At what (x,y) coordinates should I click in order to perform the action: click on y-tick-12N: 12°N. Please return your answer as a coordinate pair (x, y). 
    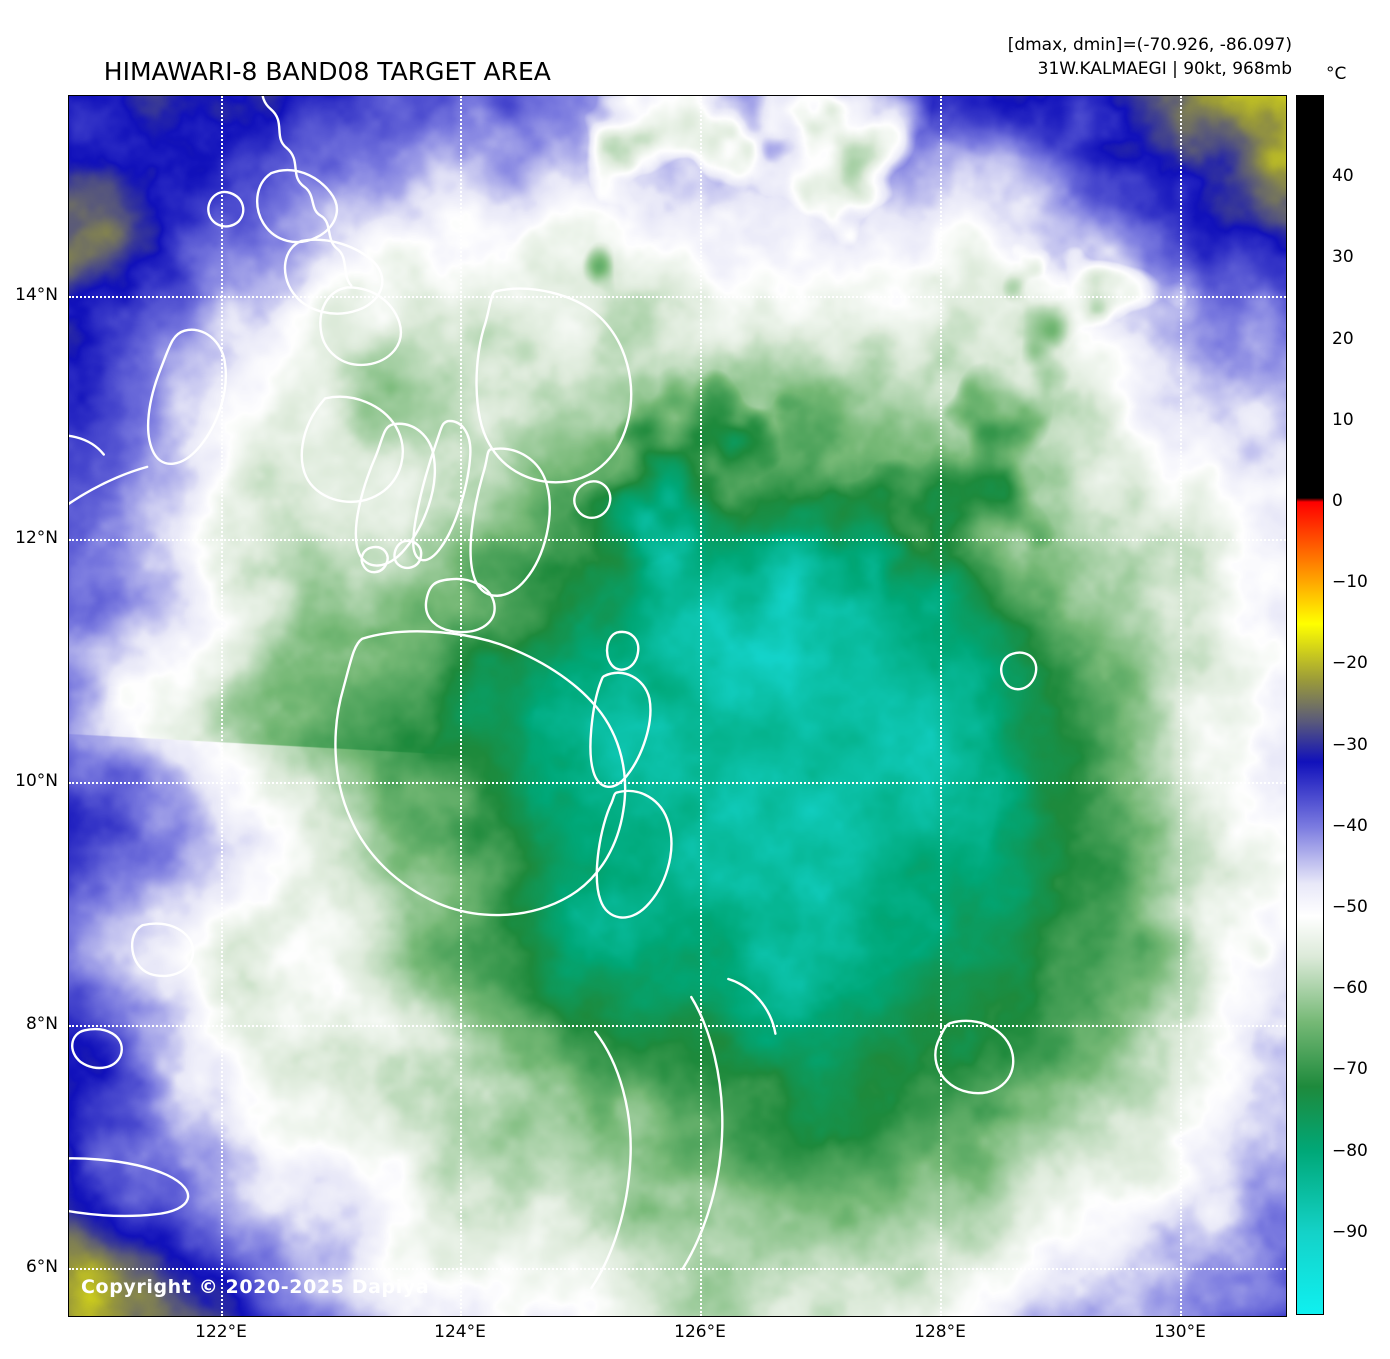
    Looking at the image, I should click on (36, 538).